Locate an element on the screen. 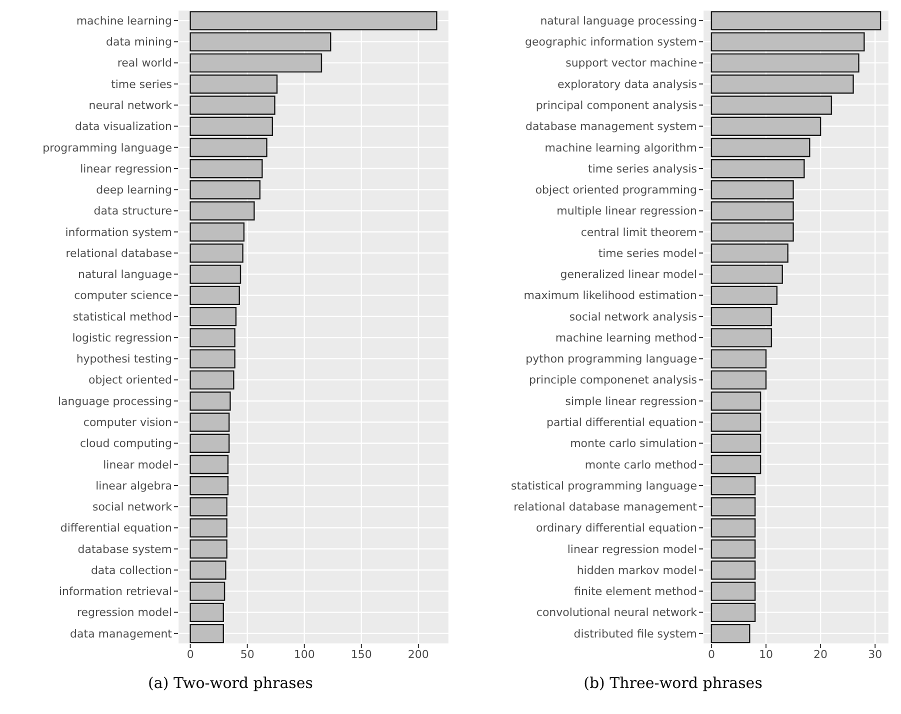 The image size is (901, 714). y-tick-label: object oriented programming is located at coordinates (616, 190).